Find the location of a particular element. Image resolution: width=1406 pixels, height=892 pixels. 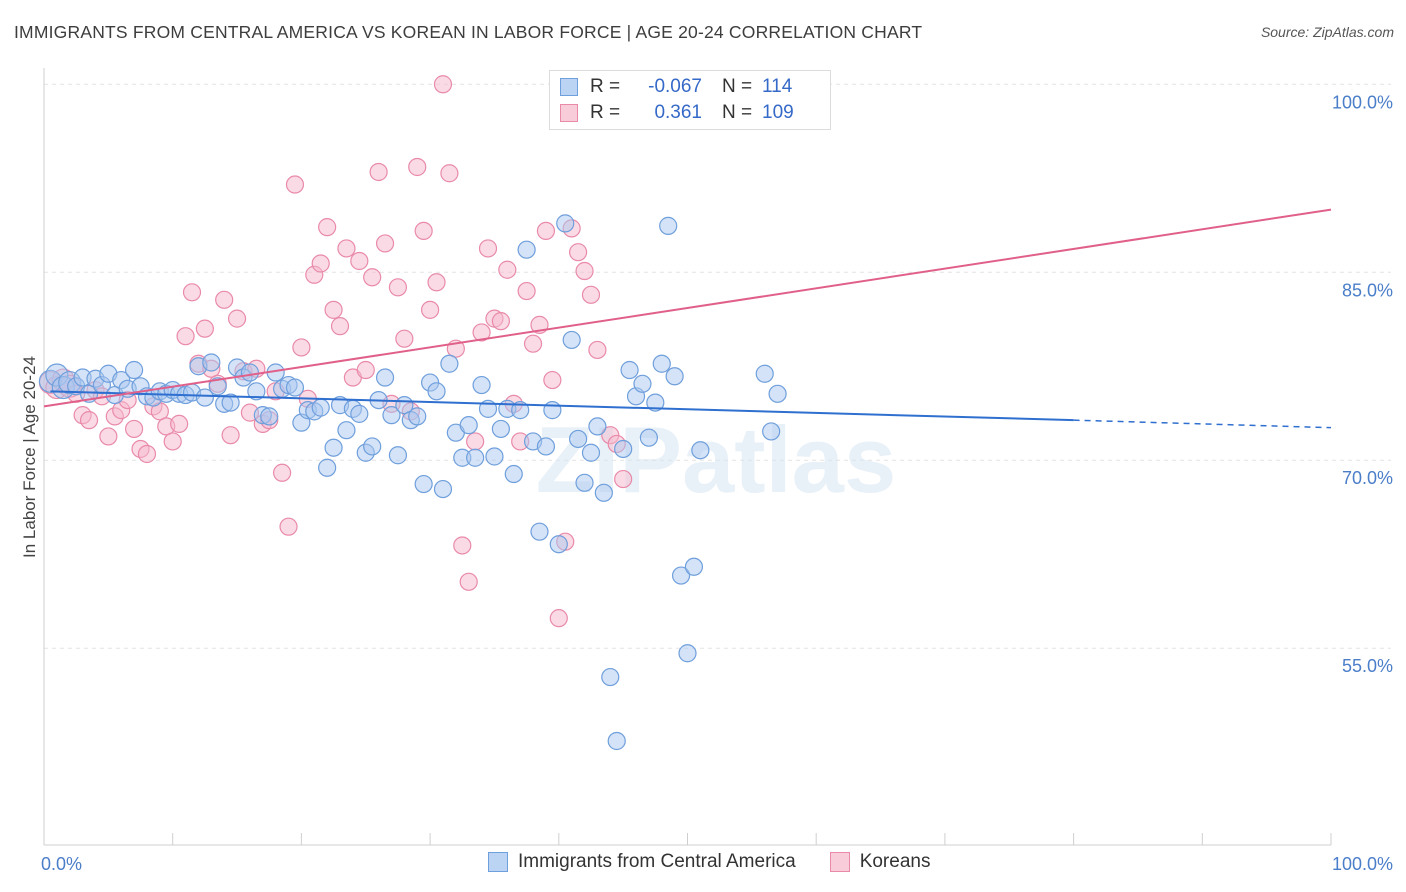

y-tick-label: 100.0% is located at coordinates (1362, 102).